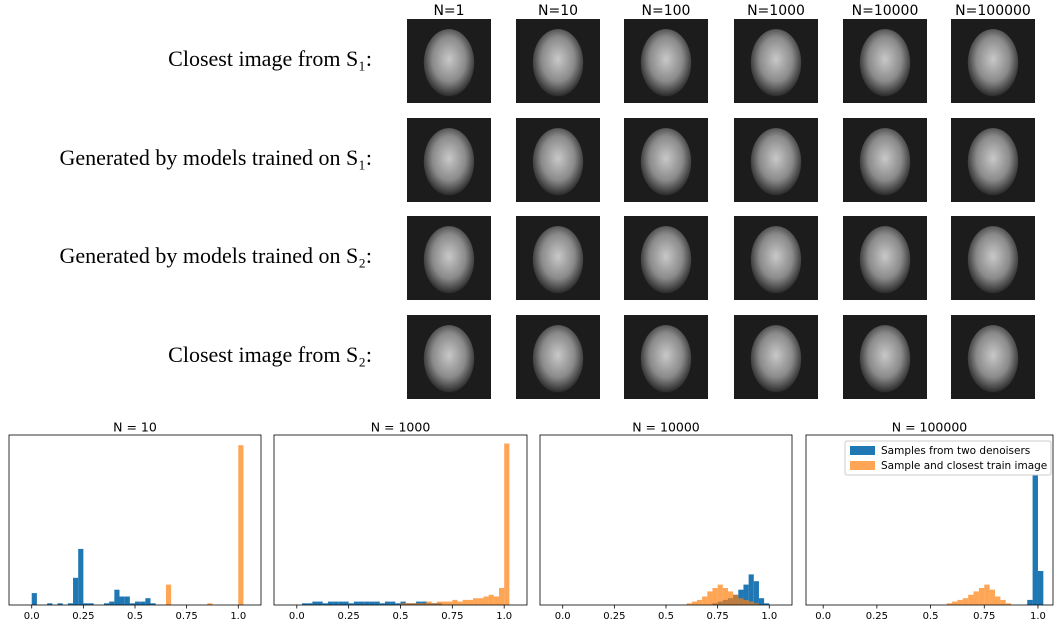 This screenshot has height=621, width=1055. What do you see at coordinates (401, 427) in the screenshot?
I see `chart-title: N = 1000` at bounding box center [401, 427].